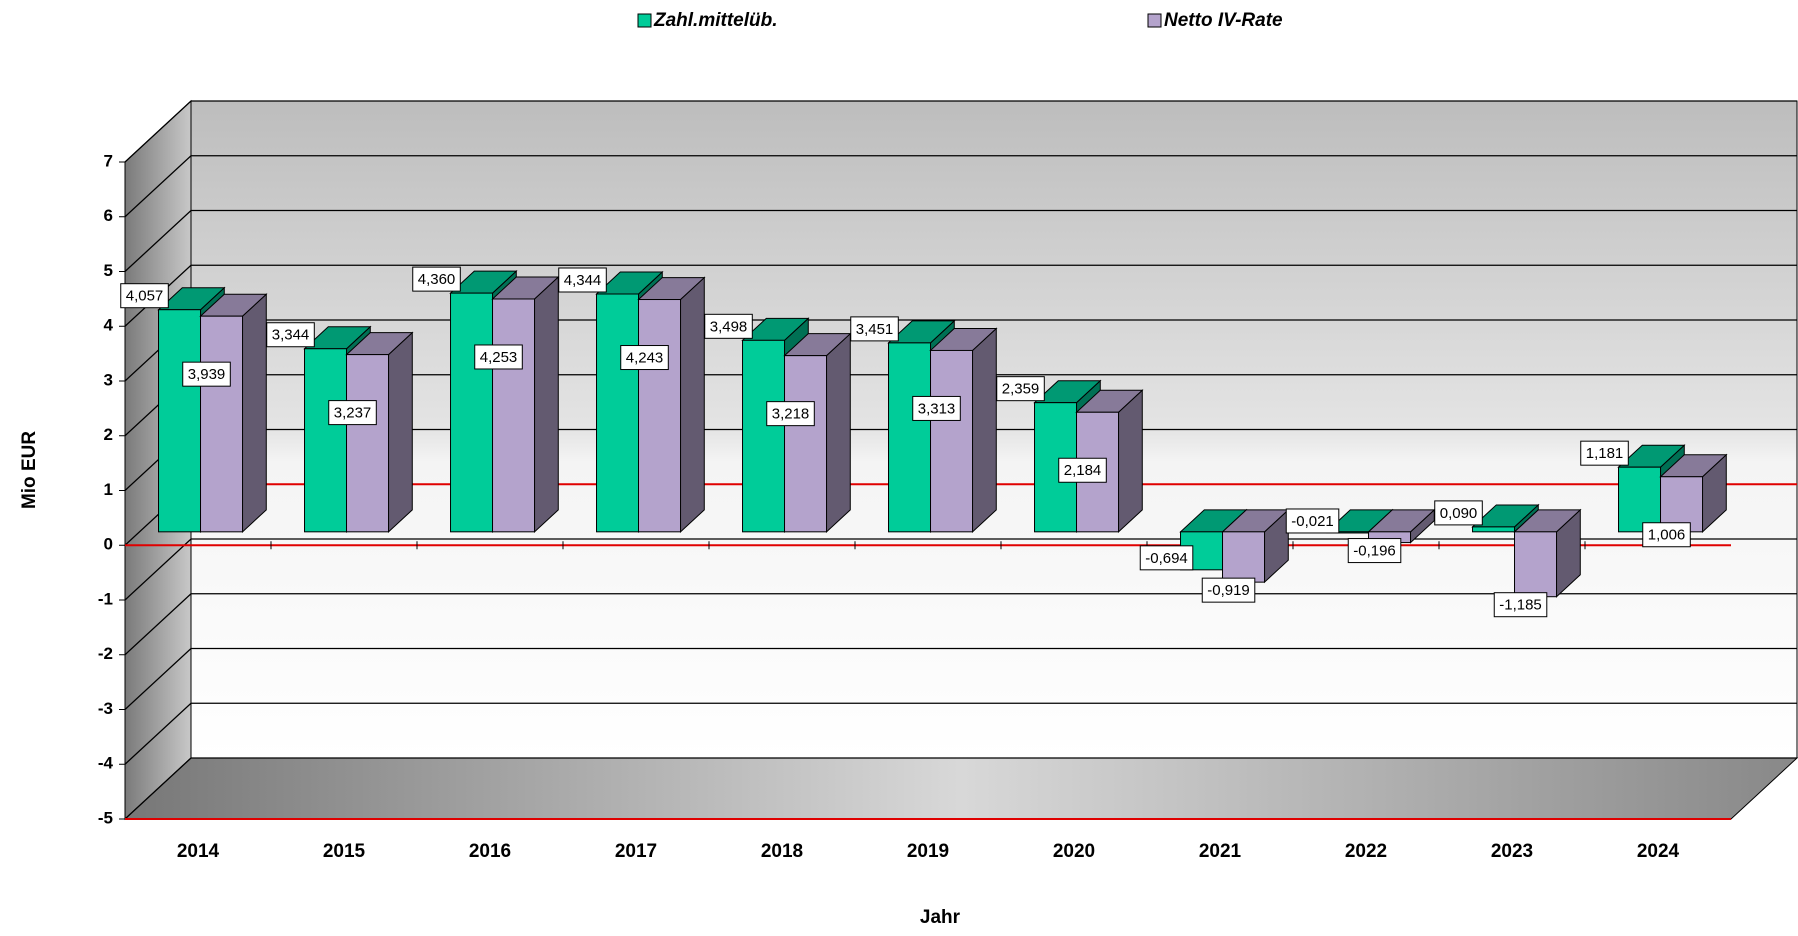 This screenshot has height=936, width=1798. Describe the element at coordinates (636, 851) in the screenshot. I see `x-tick-label: 2017` at that location.